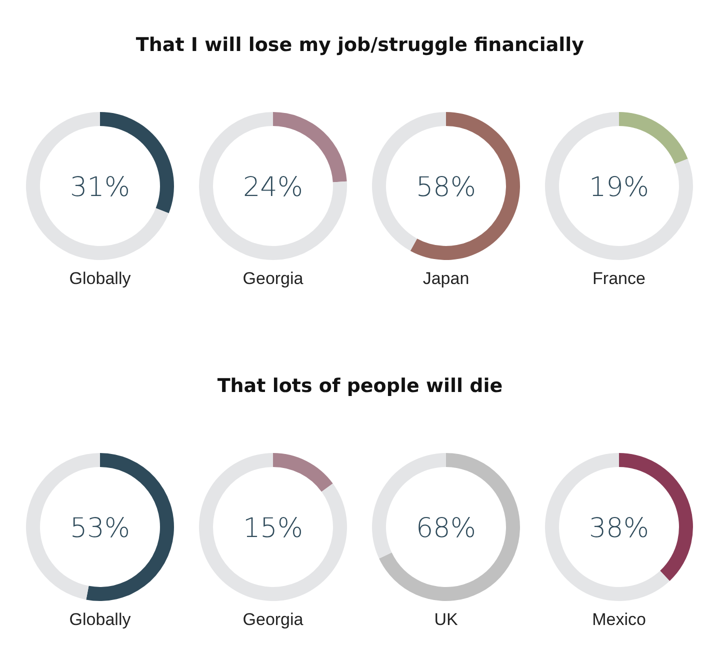 This screenshot has height=658, width=720. I want to click on text: 58%, so click(446, 187).